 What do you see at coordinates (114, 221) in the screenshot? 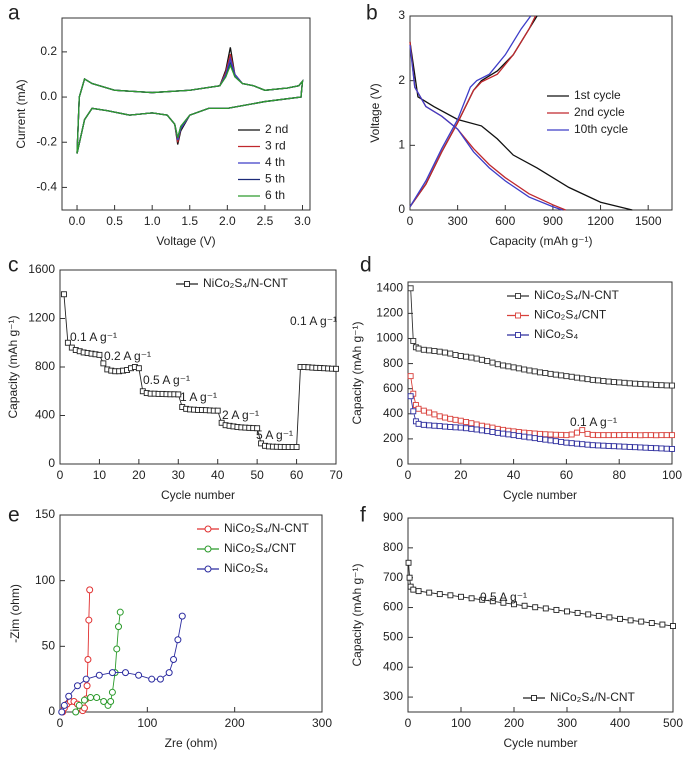
I see `x-tick-label: 0.5` at bounding box center [114, 221].